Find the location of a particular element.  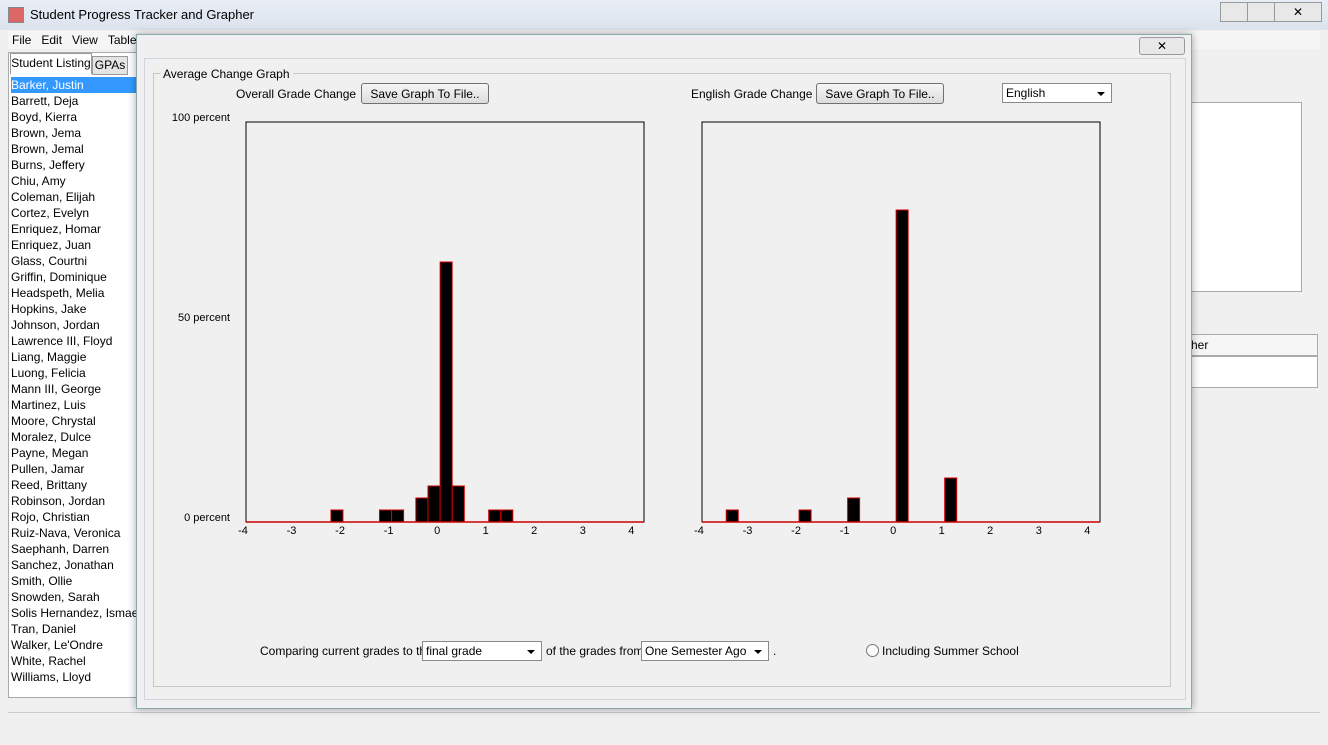

student-row: Payne, Megan is located at coordinates (50, 453).